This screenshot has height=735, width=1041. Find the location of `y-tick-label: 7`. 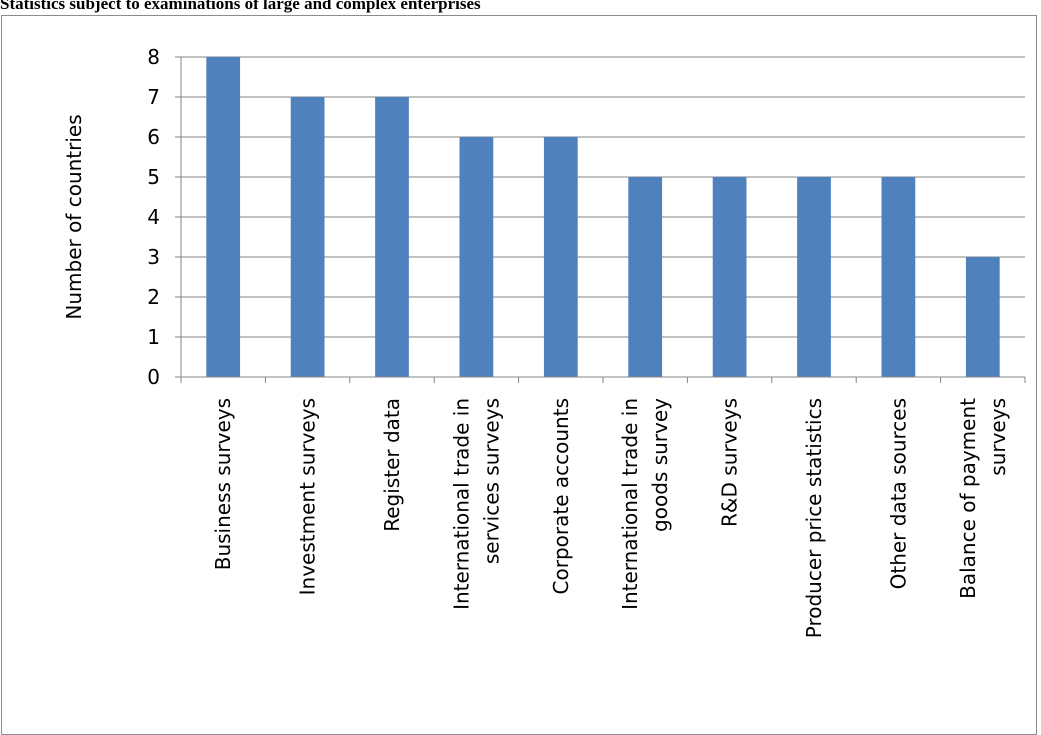

y-tick-label: 7 is located at coordinates (153, 97).